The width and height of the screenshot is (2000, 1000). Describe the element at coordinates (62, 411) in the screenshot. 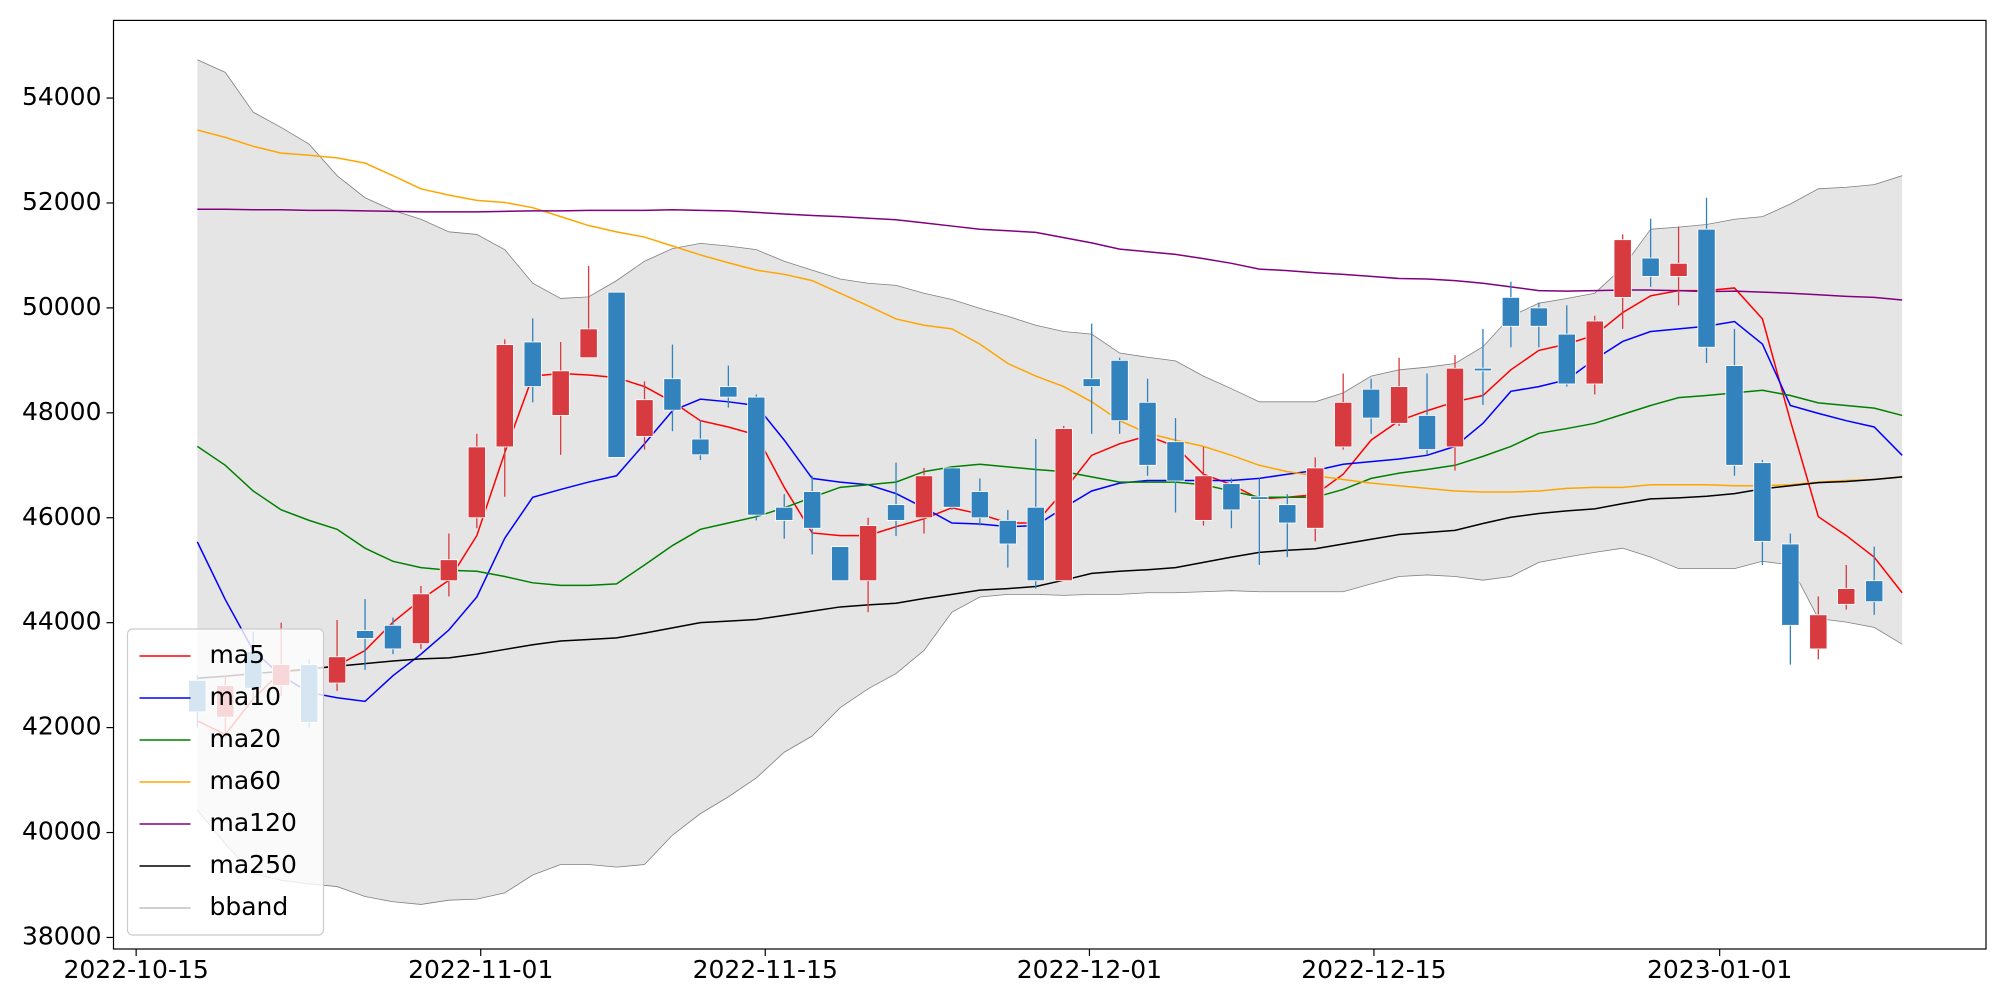

I see `y-tick-label: 48000` at that location.